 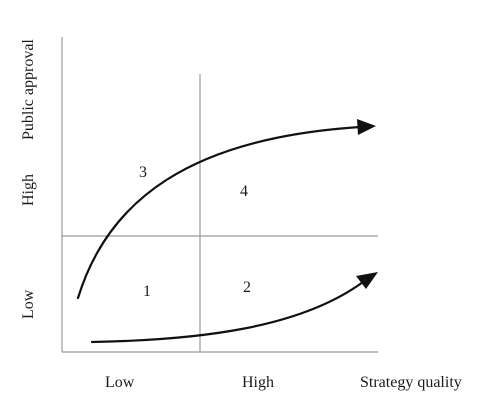 I want to click on quadrant-1-label: 1, so click(x=147, y=291).